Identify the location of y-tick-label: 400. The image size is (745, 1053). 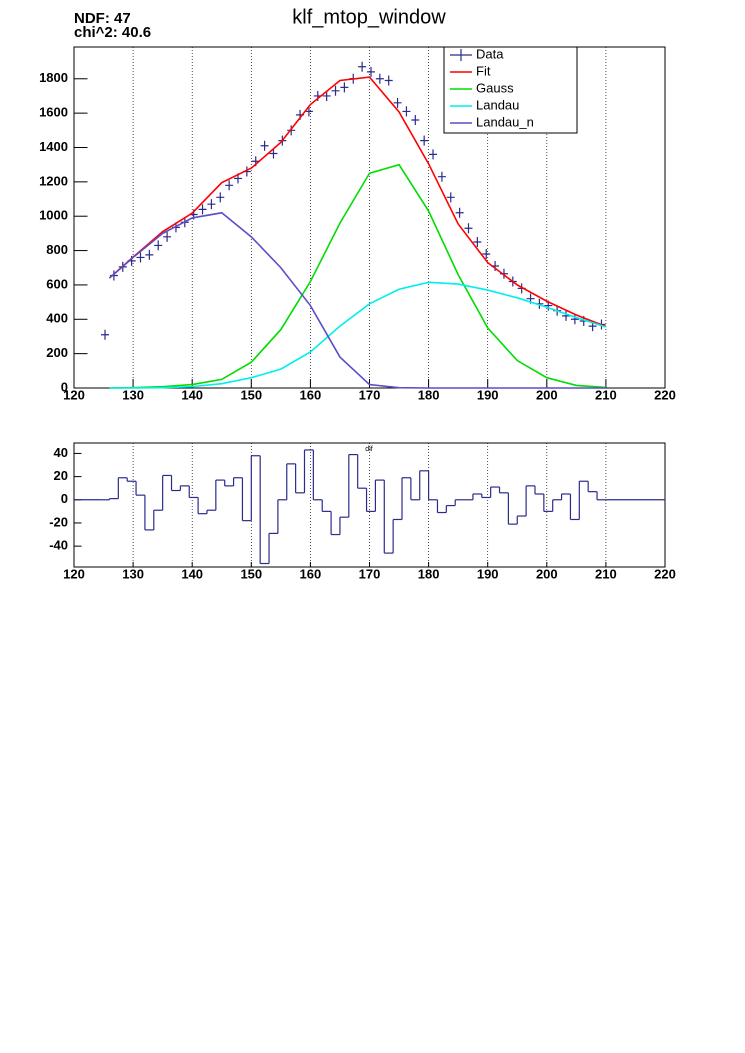
(57, 318).